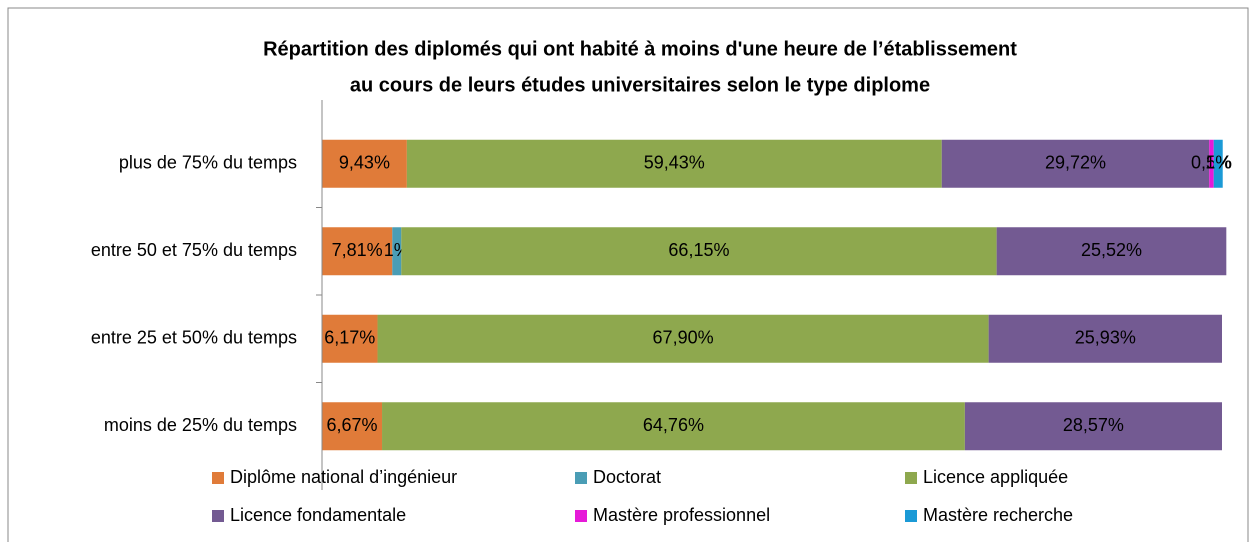 This screenshot has height=542, width=1250. Describe the element at coordinates (995, 477) in the screenshot. I see `legend-label: Licence appliquée` at that location.